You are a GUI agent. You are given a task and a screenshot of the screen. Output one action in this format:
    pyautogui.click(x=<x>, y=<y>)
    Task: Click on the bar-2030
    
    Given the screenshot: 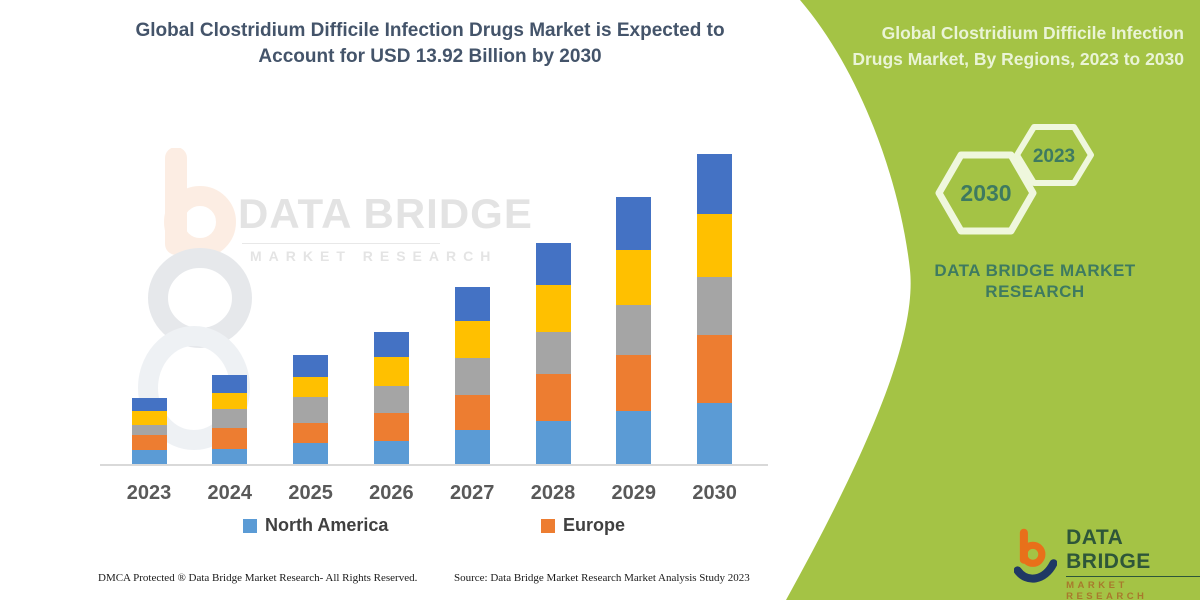 What is the action you would take?
    pyautogui.click(x=715, y=309)
    